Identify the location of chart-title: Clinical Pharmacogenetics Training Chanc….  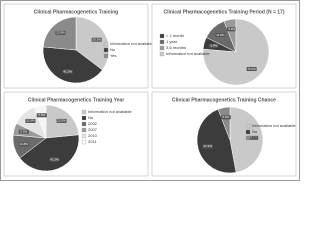
(224, 100).